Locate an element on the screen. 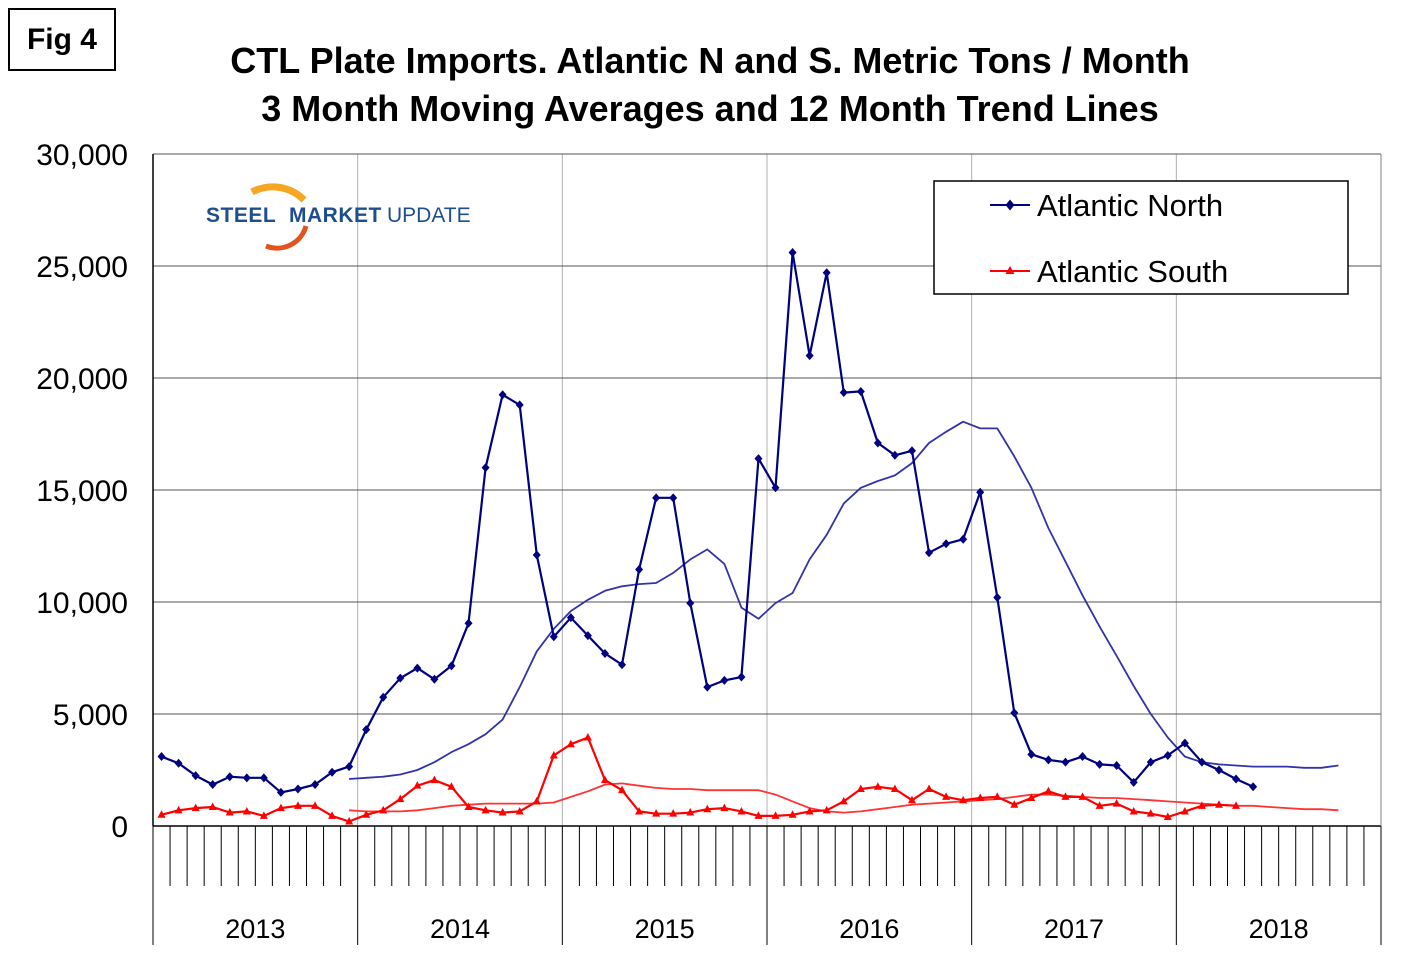  legend-marker-atlantic-south is located at coordinates (1010, 270).